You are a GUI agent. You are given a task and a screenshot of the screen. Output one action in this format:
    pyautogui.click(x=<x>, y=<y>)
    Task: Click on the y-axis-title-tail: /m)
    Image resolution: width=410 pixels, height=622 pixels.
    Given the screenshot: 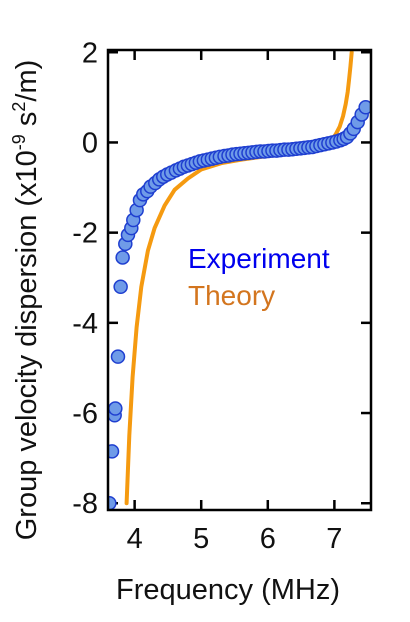 What is the action you would take?
    pyautogui.click(x=27, y=81)
    